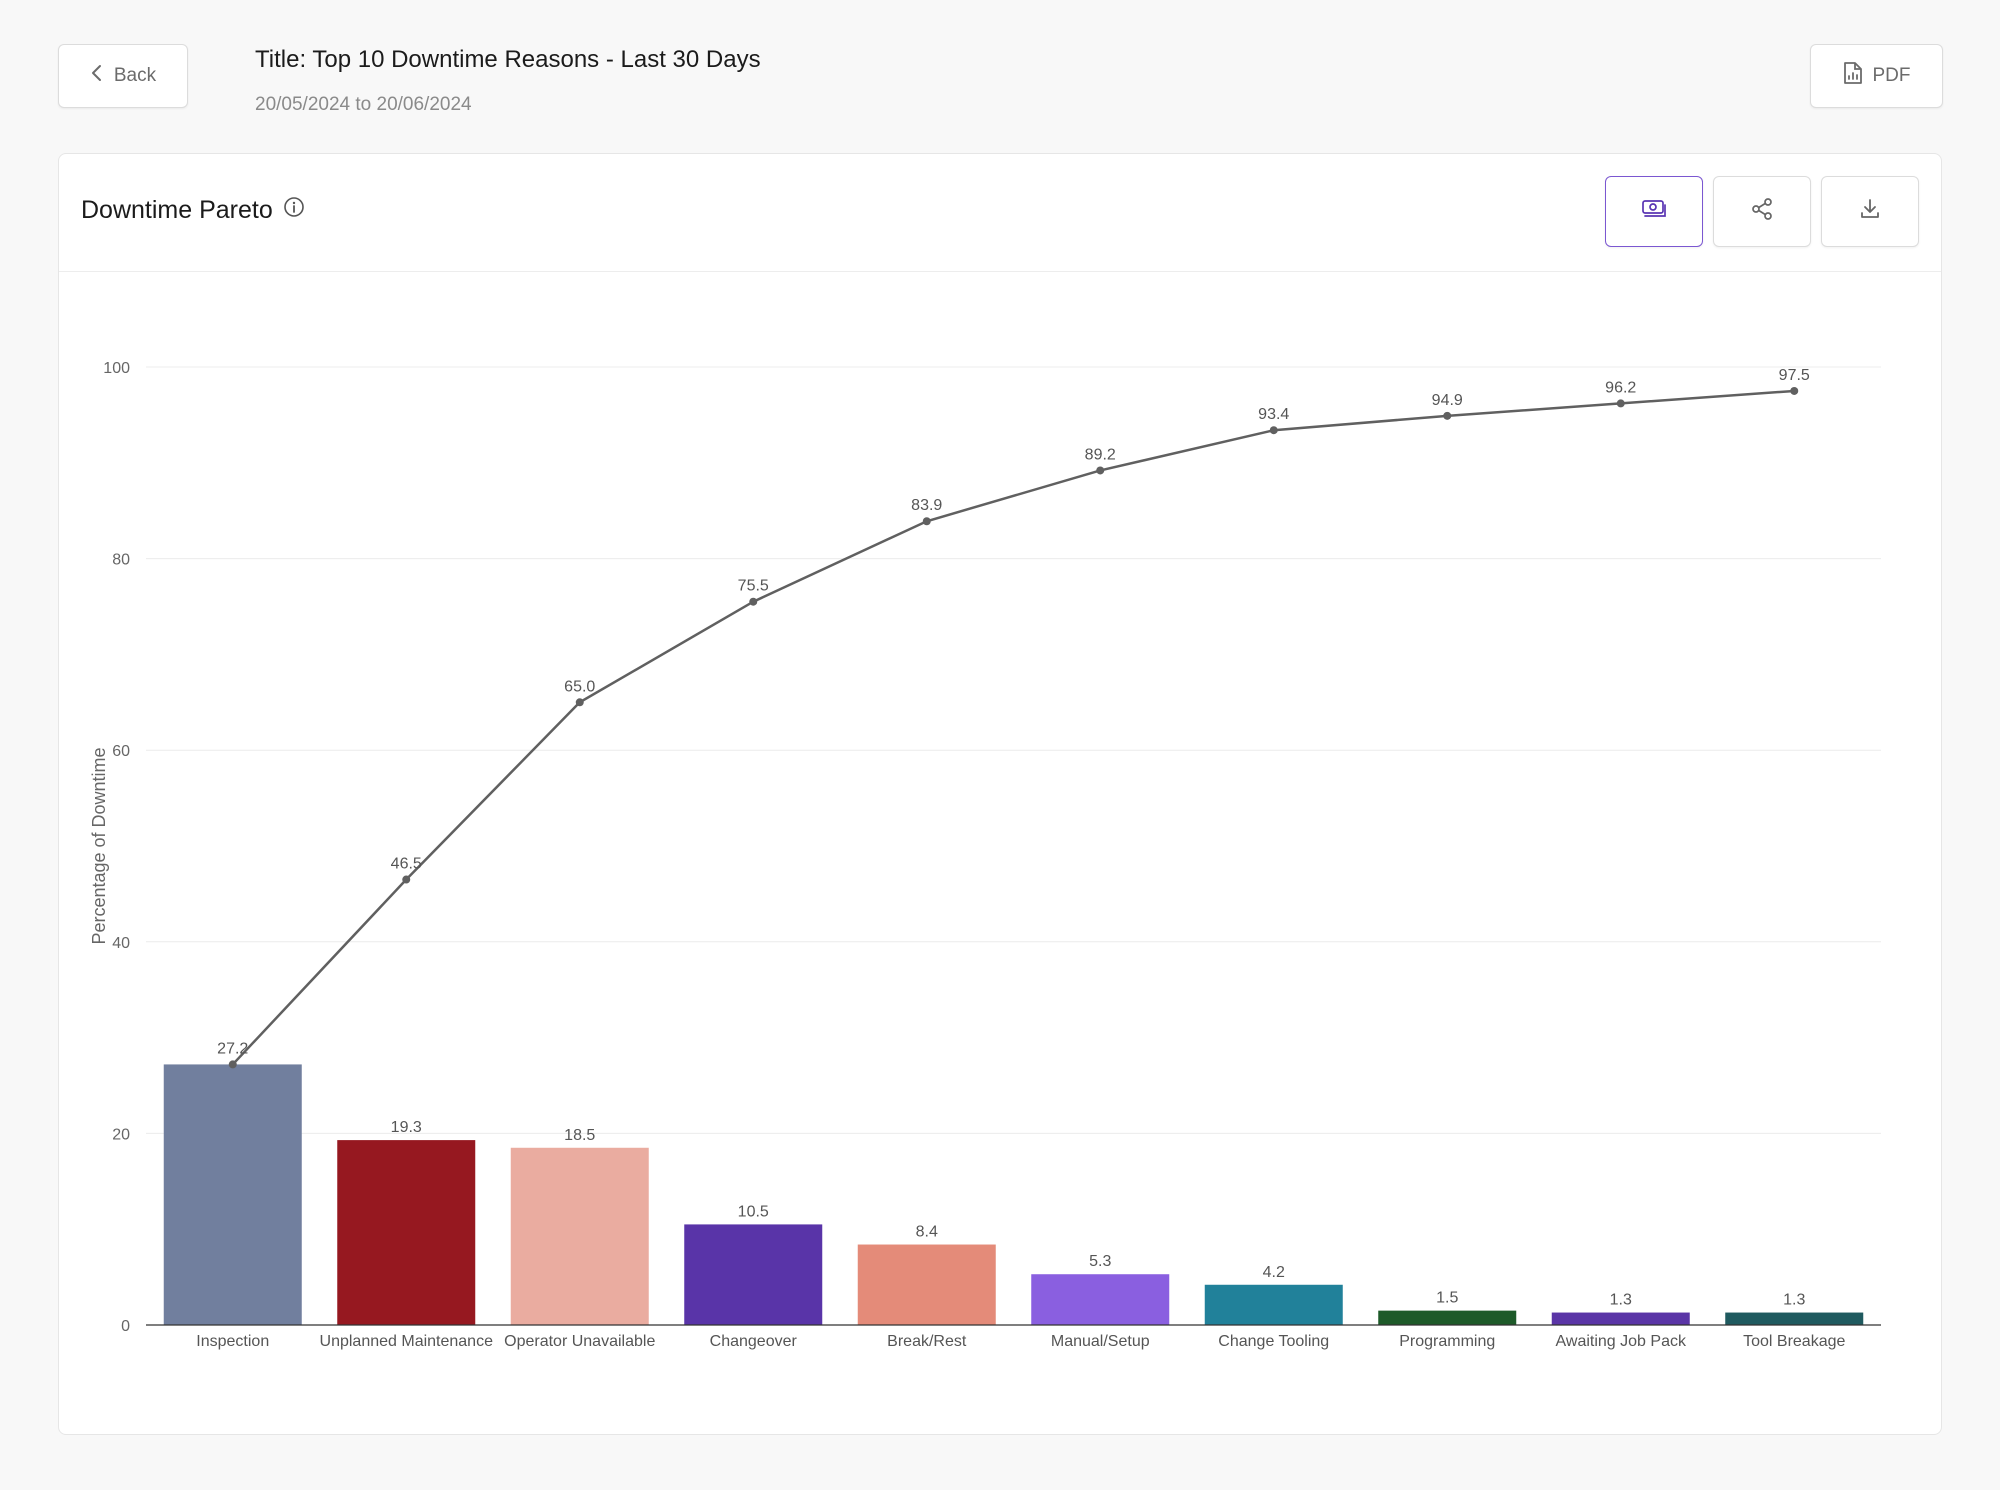 The image size is (2000, 1490). I want to click on cumulative-value-label: 96.2, so click(1620, 387).